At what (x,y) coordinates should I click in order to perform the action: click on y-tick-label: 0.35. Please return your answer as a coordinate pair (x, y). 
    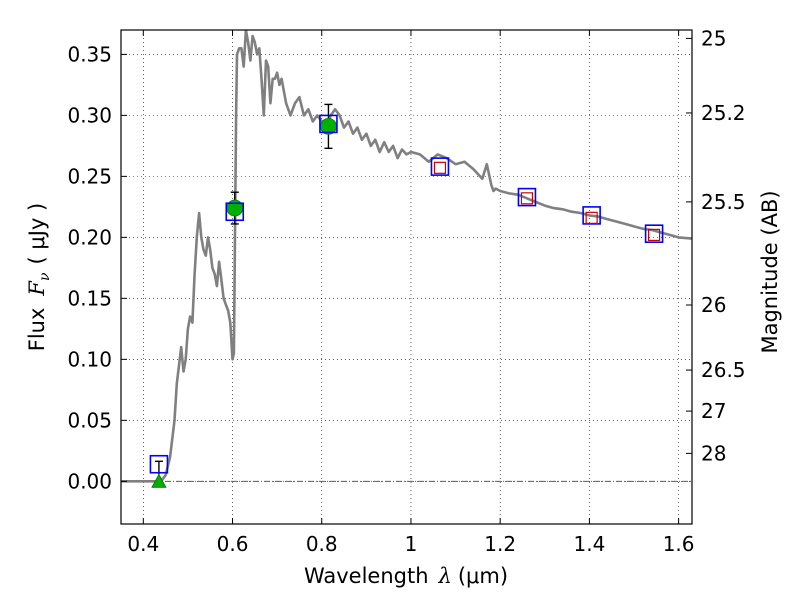
    Looking at the image, I should click on (89, 54).